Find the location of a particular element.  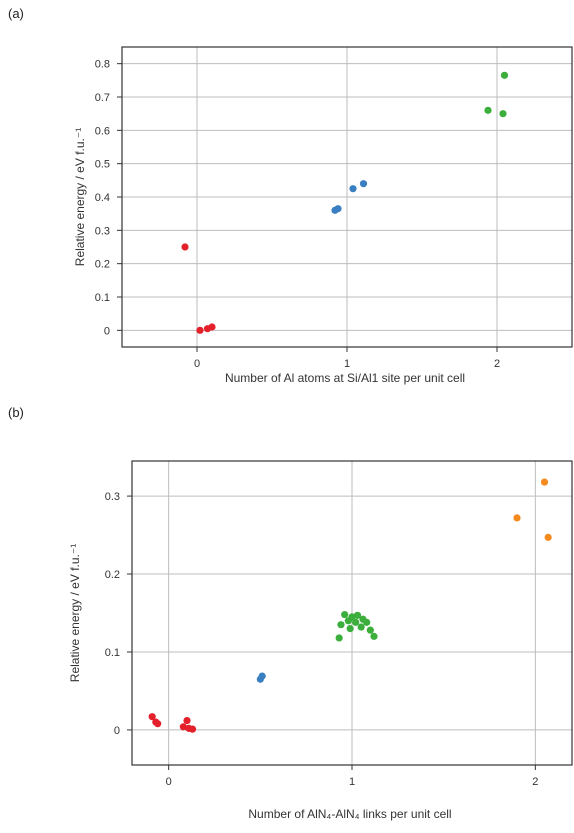

y-tick-label: 0.7 is located at coordinates (102, 98).